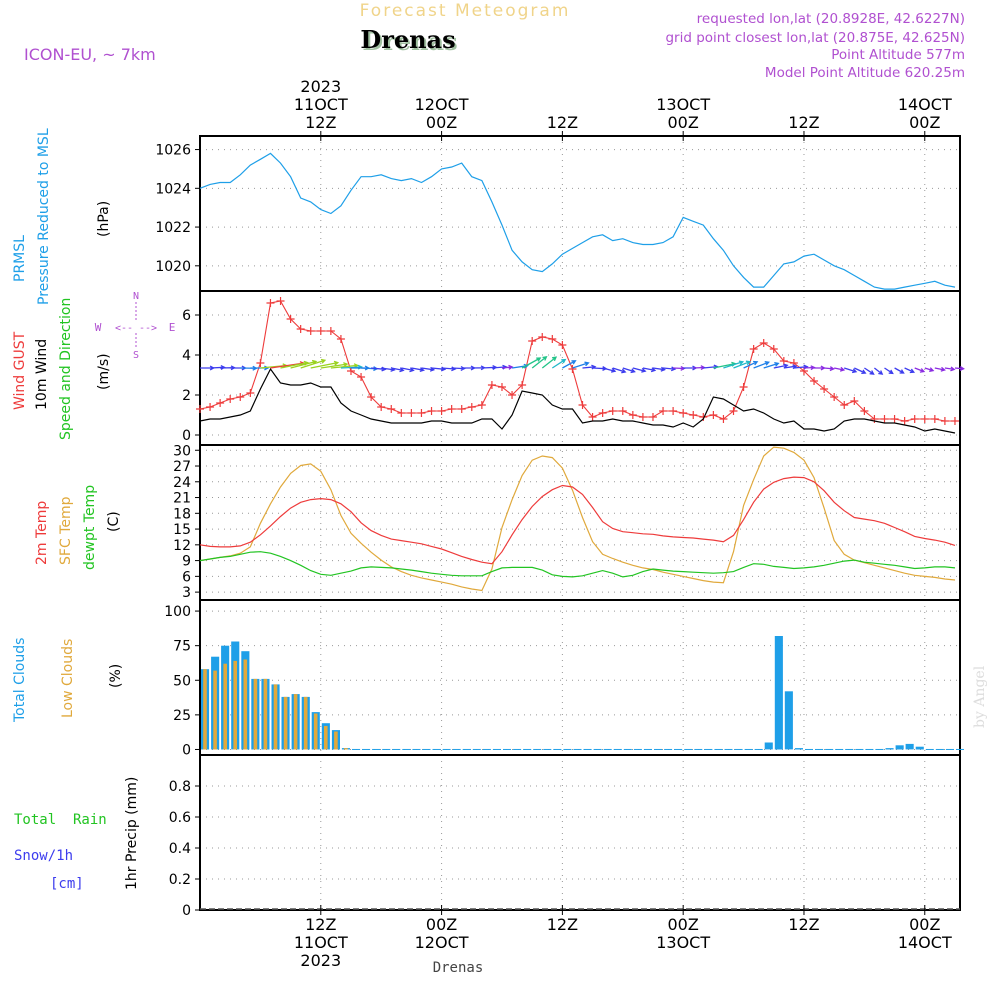 This screenshot has height=1000, width=1000. I want to click on dewpt-line, so click(577, 564).